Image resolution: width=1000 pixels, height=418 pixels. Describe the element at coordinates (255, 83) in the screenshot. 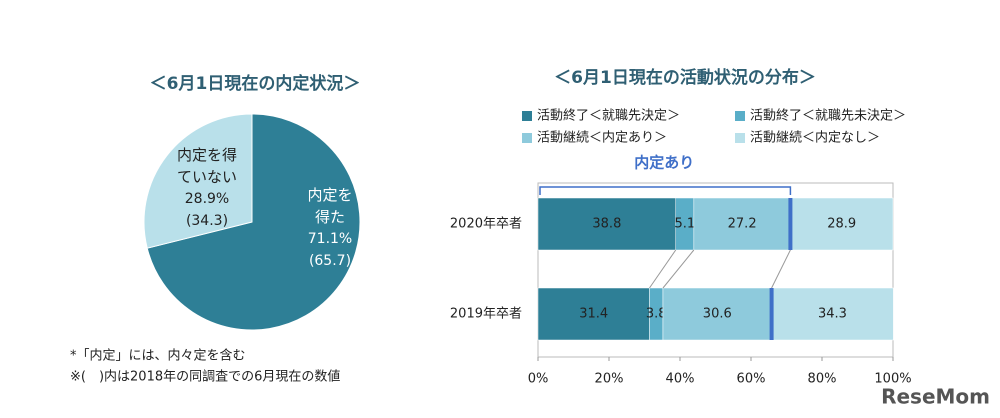

I see `pie-title: ＜6月1日現在の内定状況＞` at that location.